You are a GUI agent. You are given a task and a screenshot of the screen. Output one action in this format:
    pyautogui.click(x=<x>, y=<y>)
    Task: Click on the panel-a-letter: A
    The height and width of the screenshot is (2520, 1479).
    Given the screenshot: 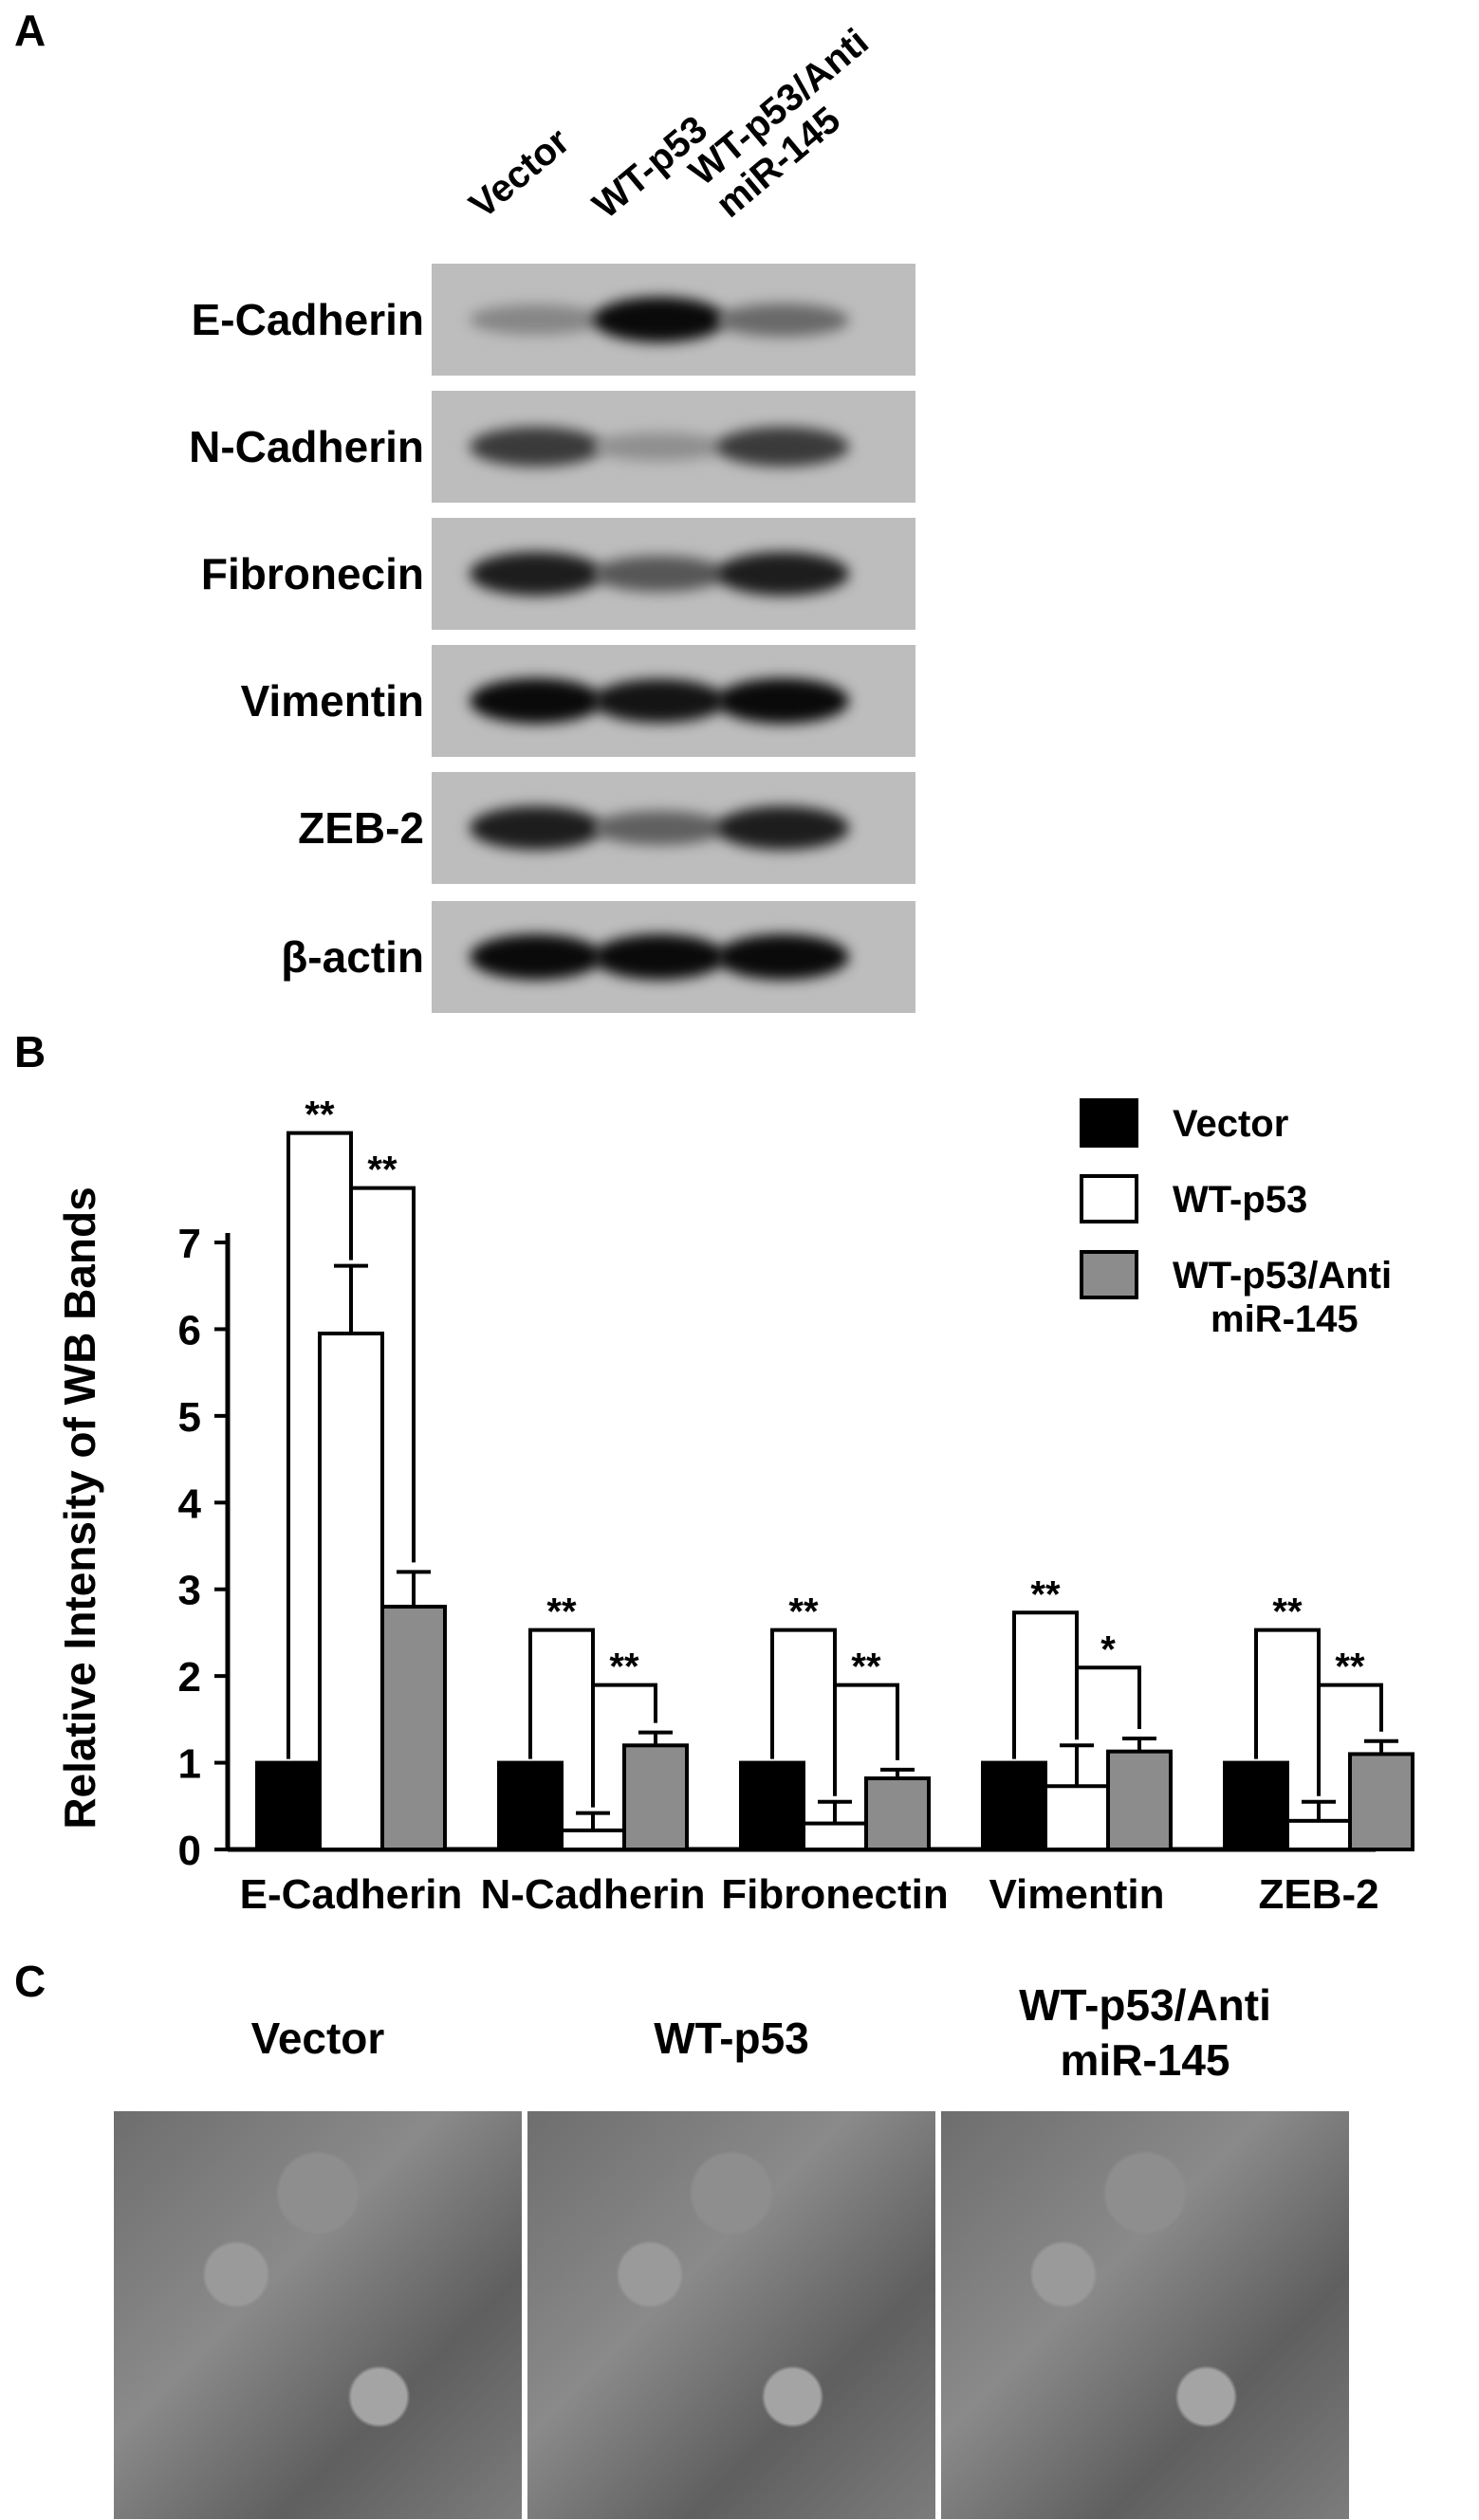 What is the action you would take?
    pyautogui.click(x=30, y=30)
    